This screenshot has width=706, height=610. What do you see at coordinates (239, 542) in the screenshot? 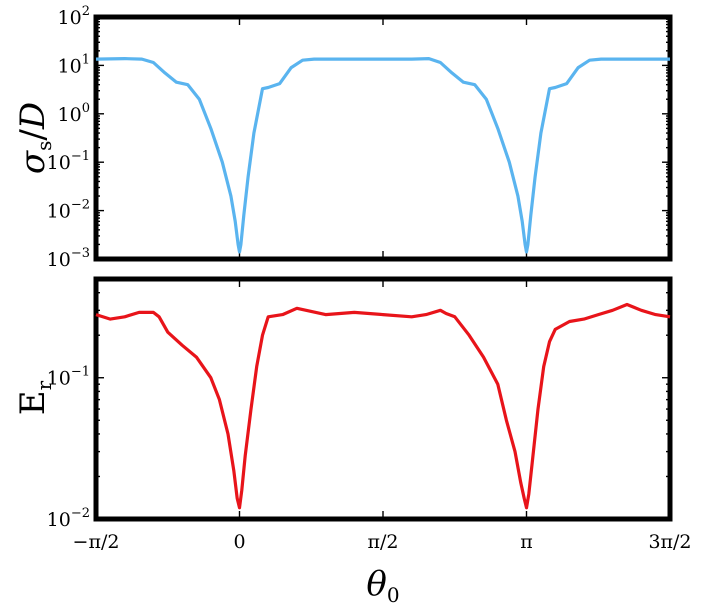
I see `x-tick-label: 0` at bounding box center [239, 542].